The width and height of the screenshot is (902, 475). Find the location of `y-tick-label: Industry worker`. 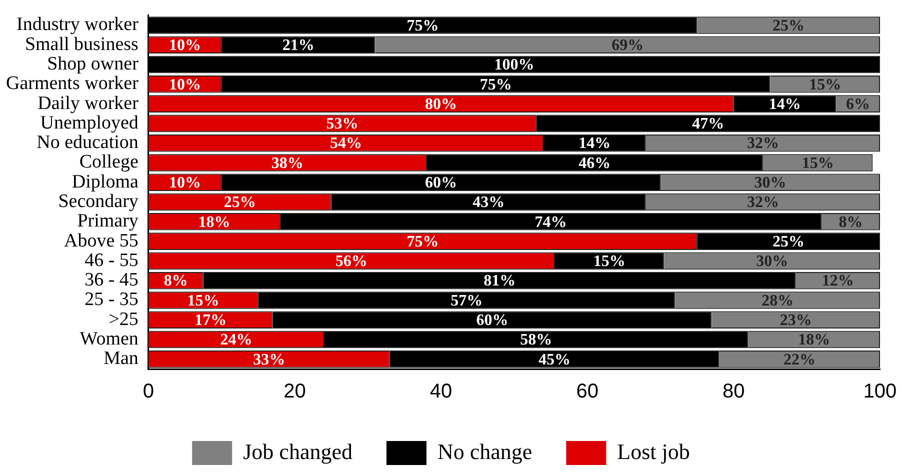

y-tick-label: Industry worker is located at coordinates (78, 25).